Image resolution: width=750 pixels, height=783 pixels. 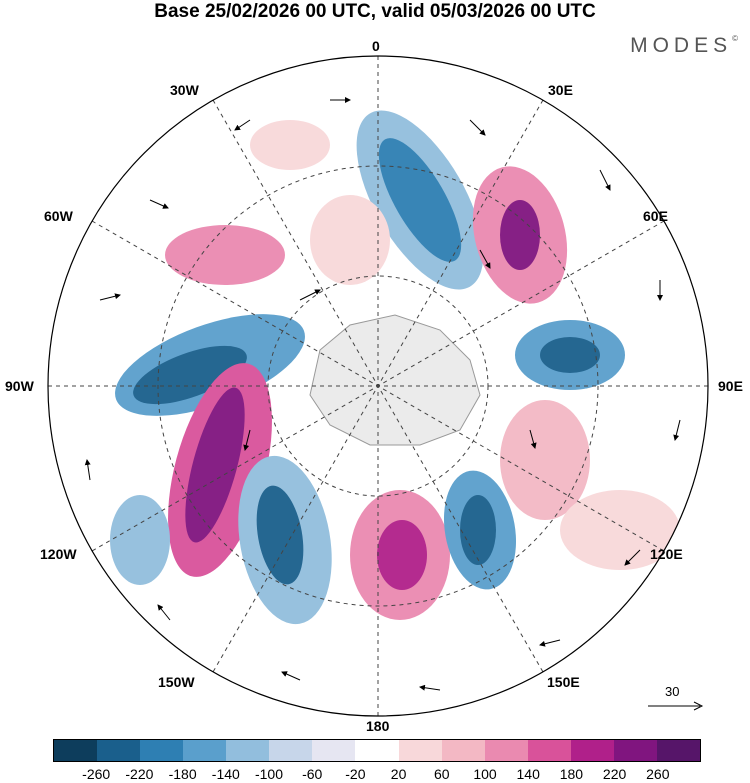 What do you see at coordinates (528, 774) in the screenshot?
I see `colorbar-tick-label: 140` at bounding box center [528, 774].